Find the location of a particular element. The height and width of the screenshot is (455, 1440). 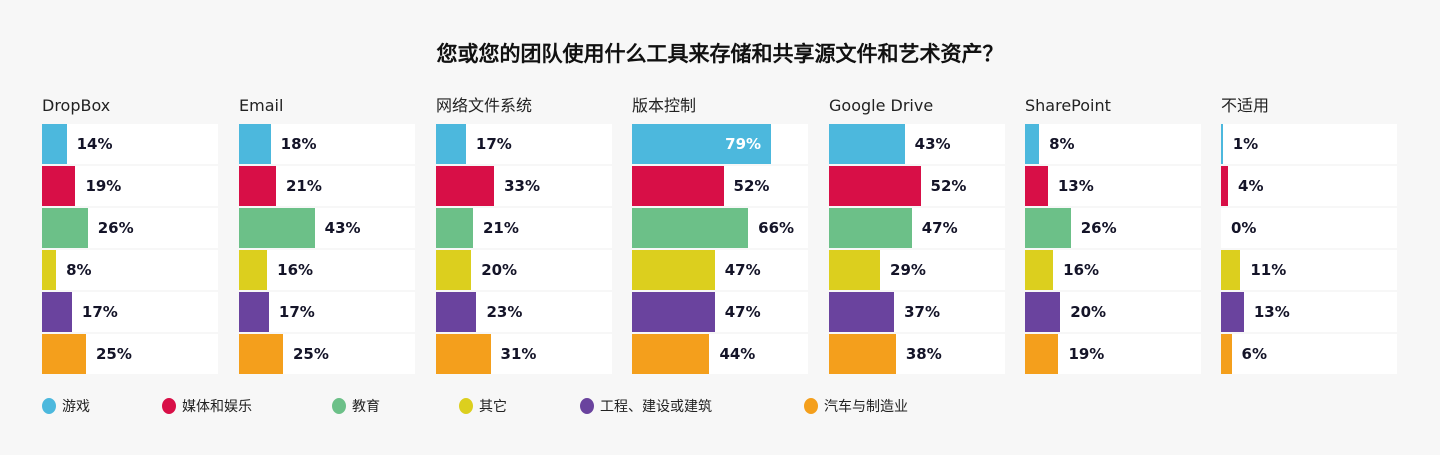

data-label: 14% is located at coordinates (94, 144).